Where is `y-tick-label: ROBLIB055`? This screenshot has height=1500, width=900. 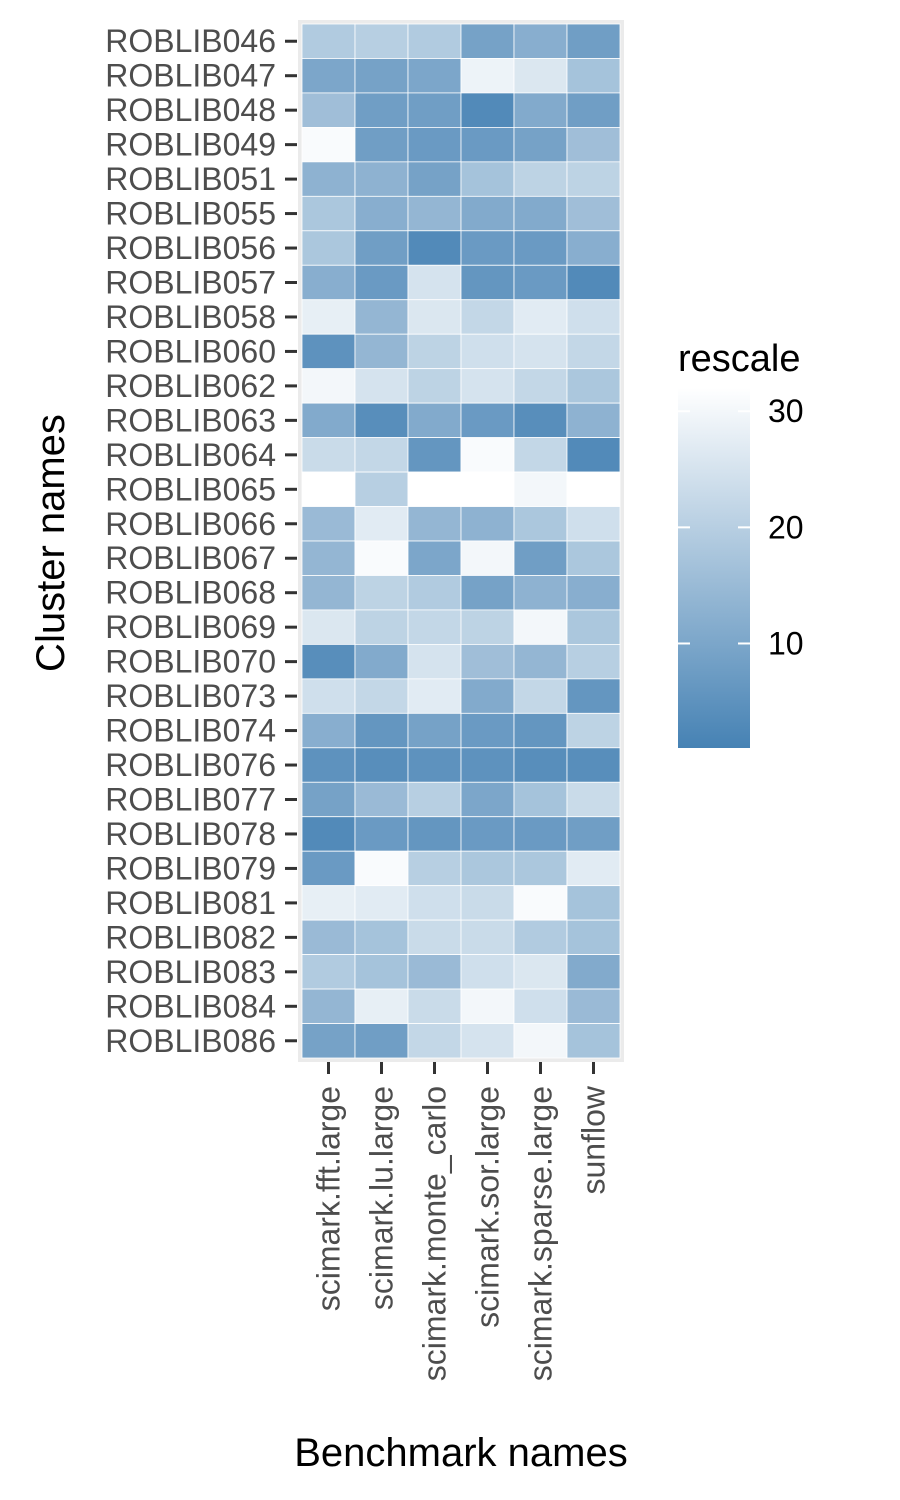 y-tick-label: ROBLIB055 is located at coordinates (190, 214).